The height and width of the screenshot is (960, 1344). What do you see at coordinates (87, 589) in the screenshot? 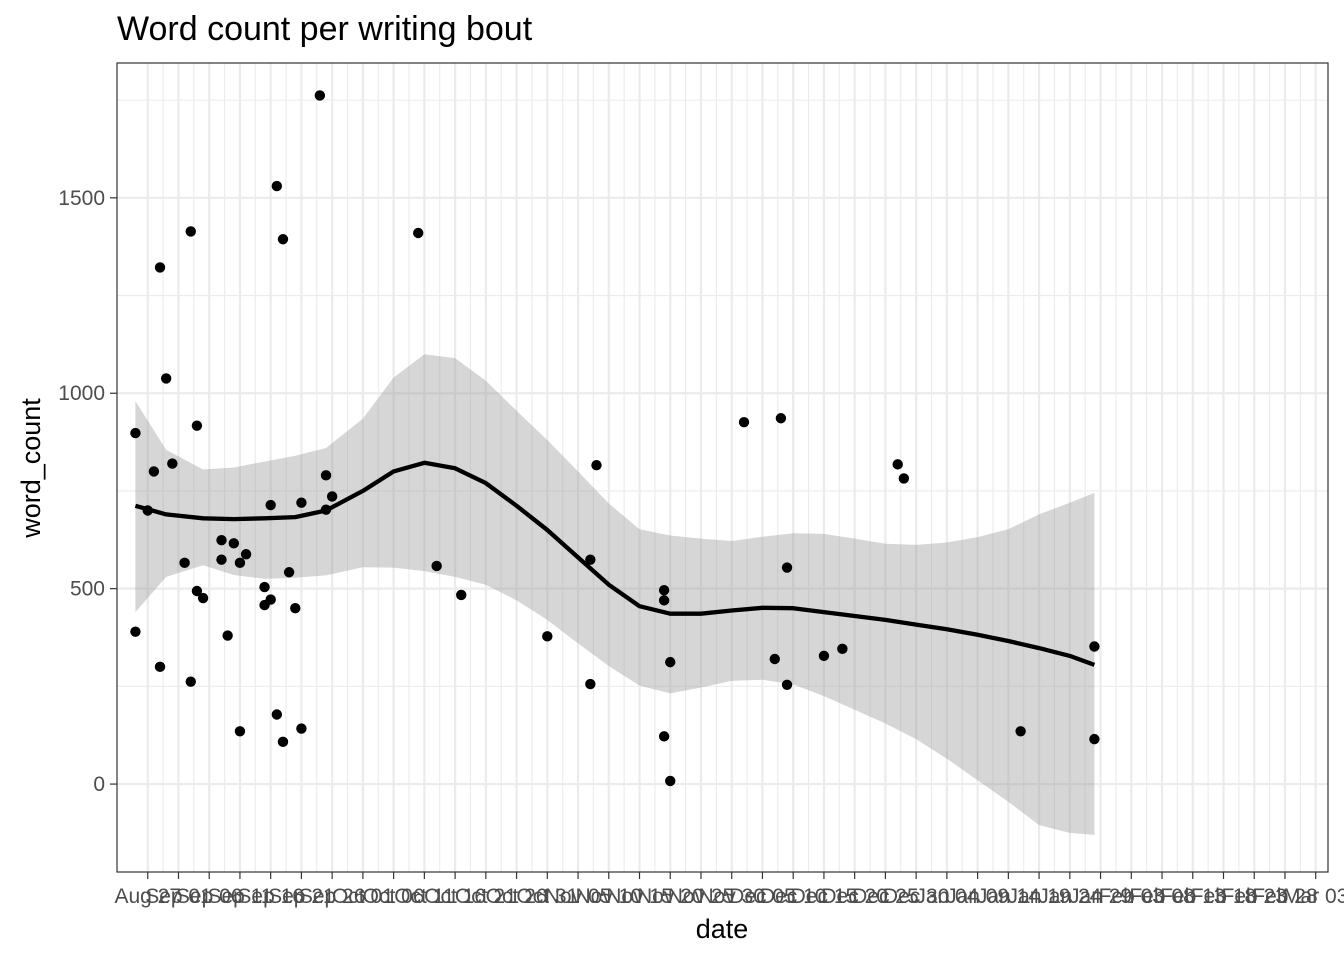
I see `y-tick-label: 500` at bounding box center [87, 589].